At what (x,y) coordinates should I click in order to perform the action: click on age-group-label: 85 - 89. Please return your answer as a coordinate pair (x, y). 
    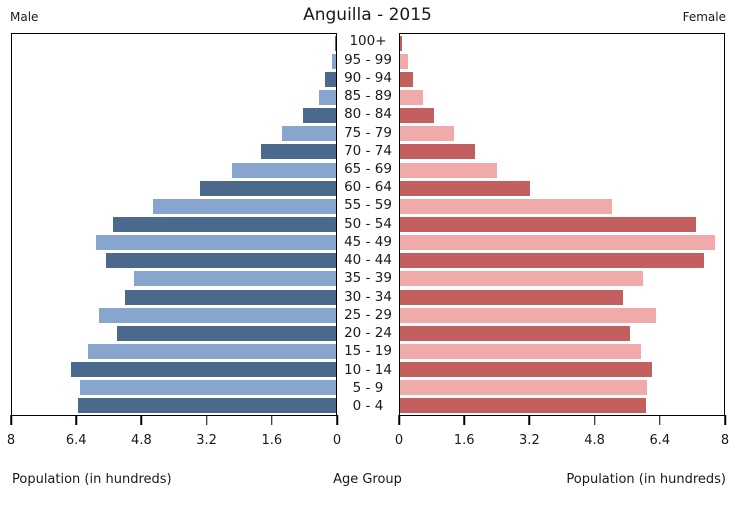
    Looking at the image, I should click on (368, 96).